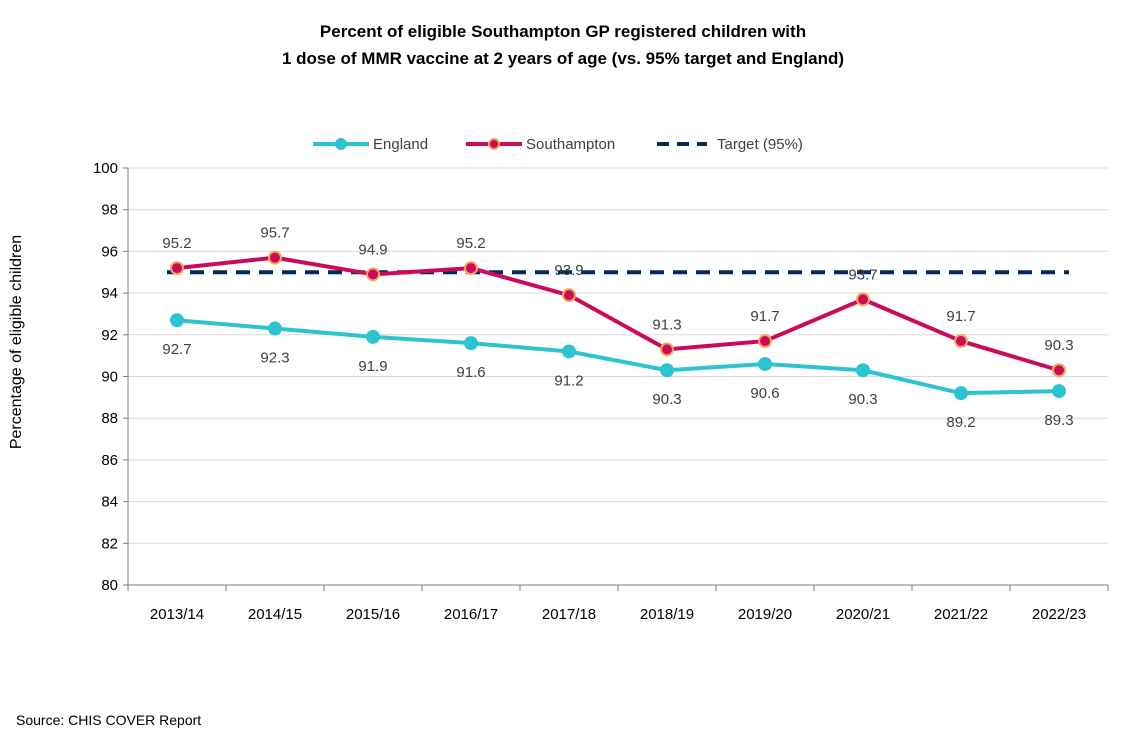  I want to click on data-label-southampton-2015-16: 94.9, so click(372, 249).